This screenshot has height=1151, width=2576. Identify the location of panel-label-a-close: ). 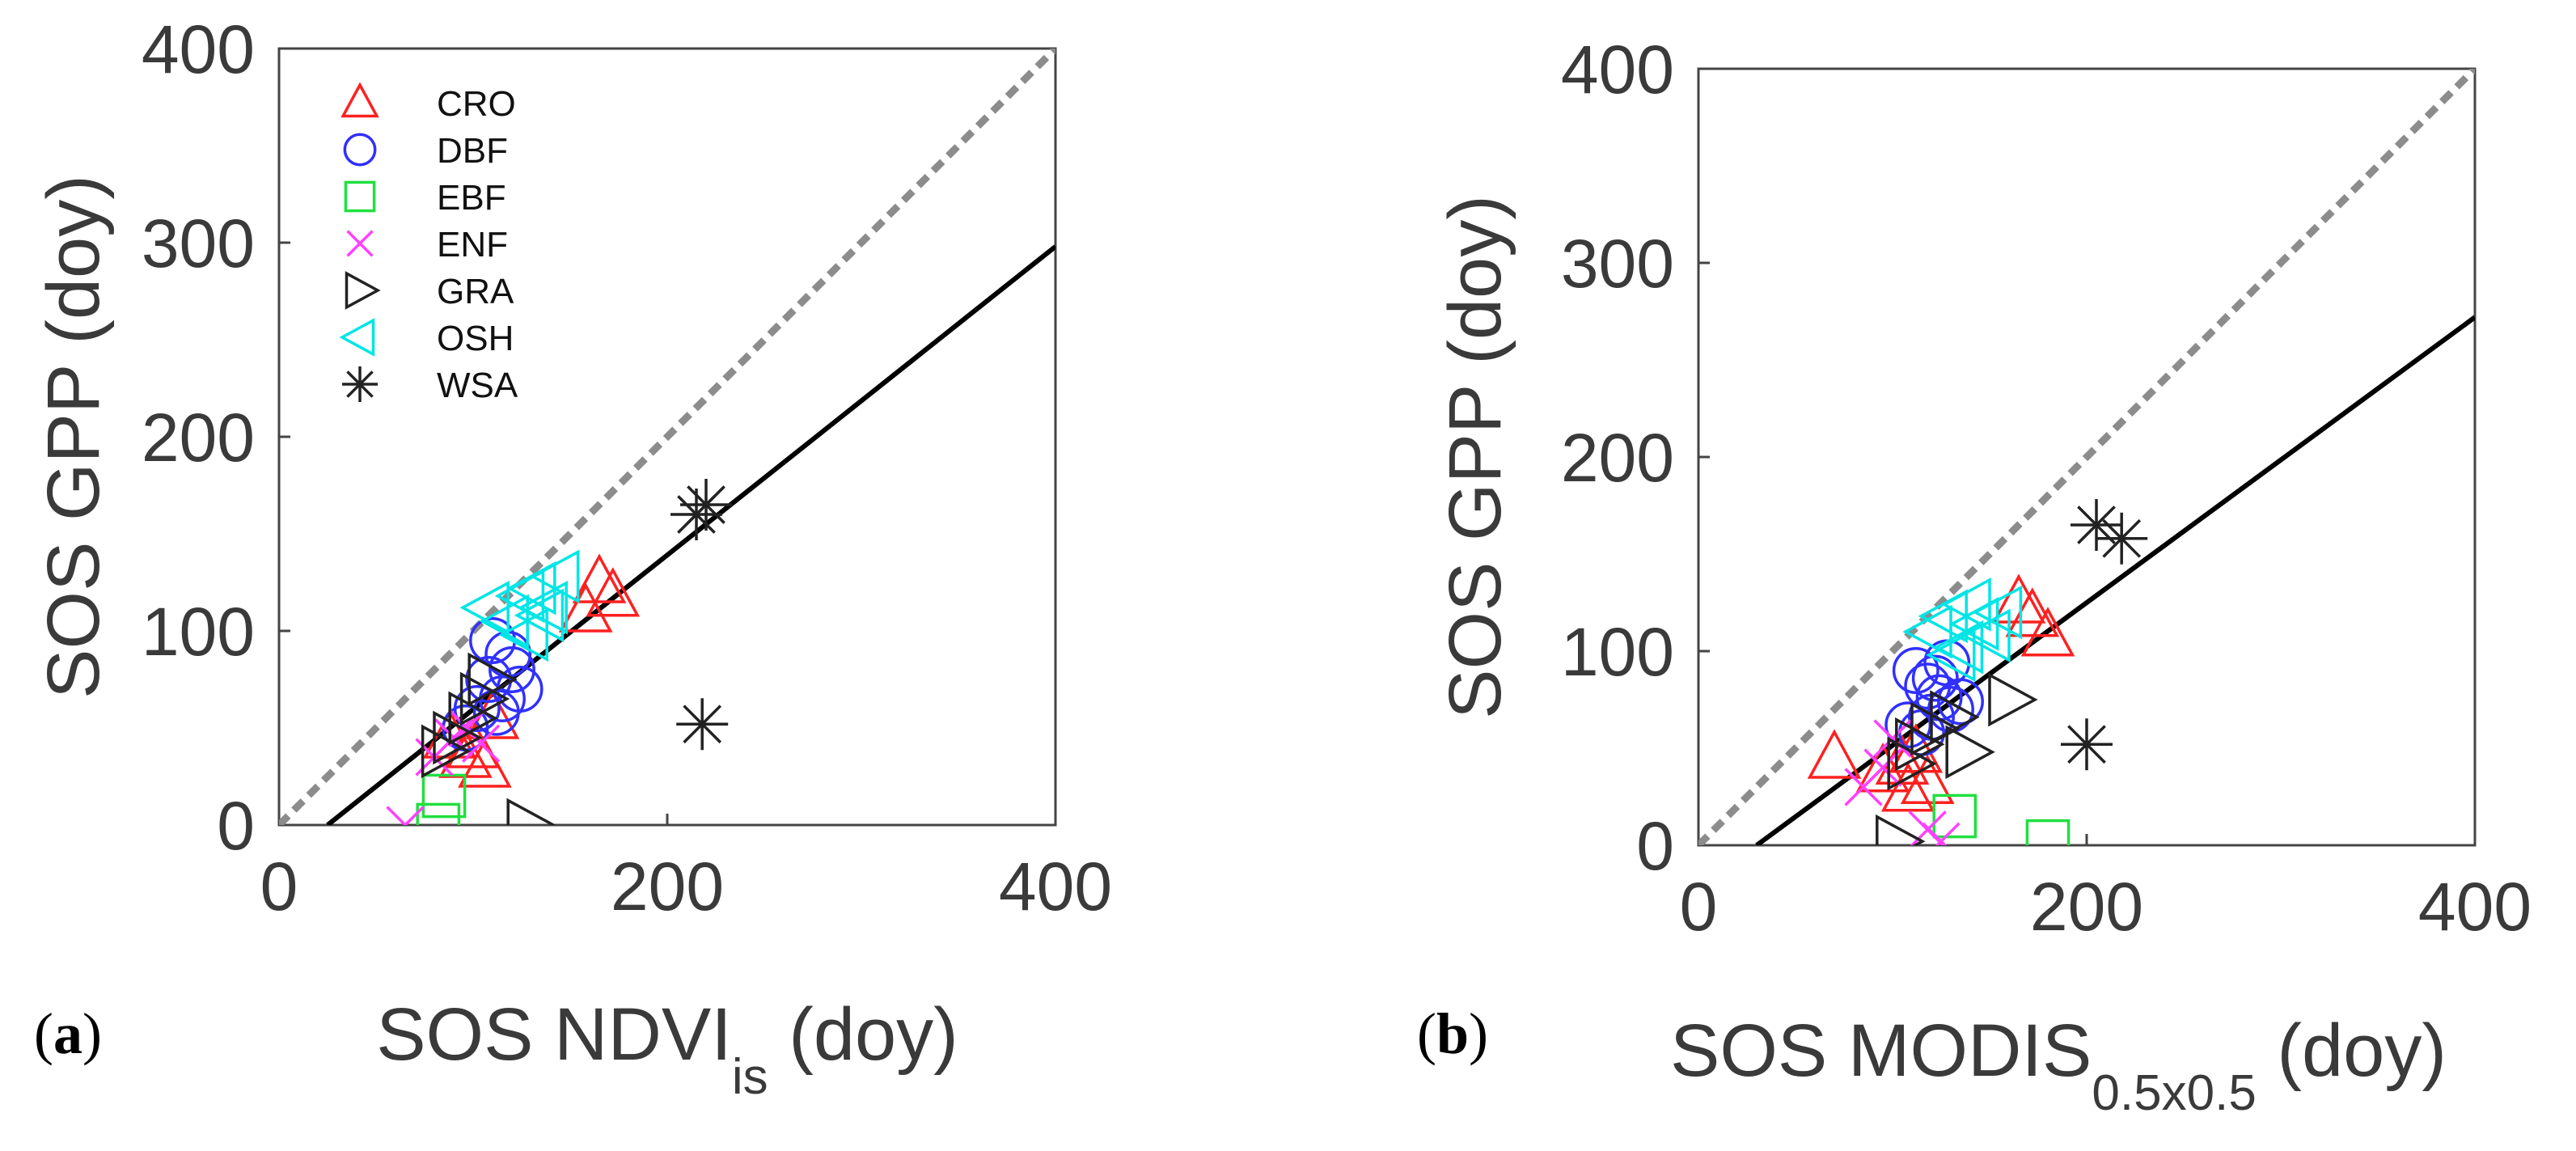
(92, 1033).